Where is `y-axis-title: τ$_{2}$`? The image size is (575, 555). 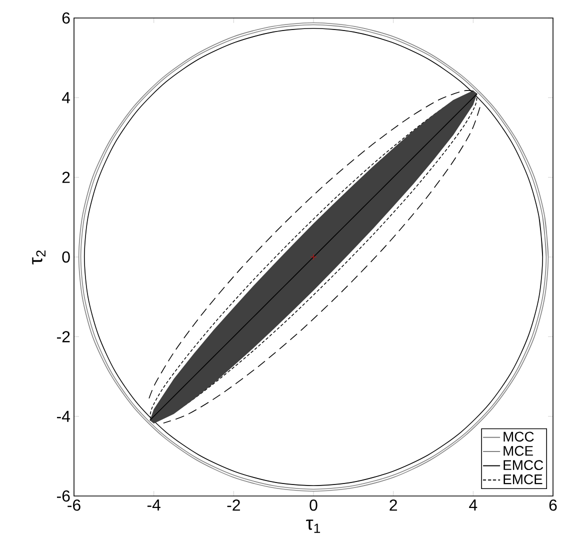
y-axis-title: τ$_{2}$ is located at coordinates (39, 257).